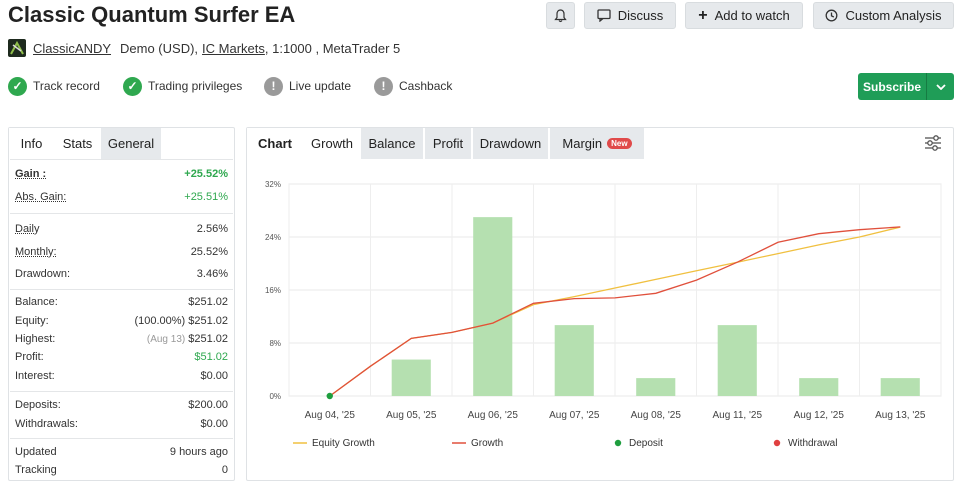 This screenshot has height=486, width=960. I want to click on tab-growth: Growth, so click(332, 143).